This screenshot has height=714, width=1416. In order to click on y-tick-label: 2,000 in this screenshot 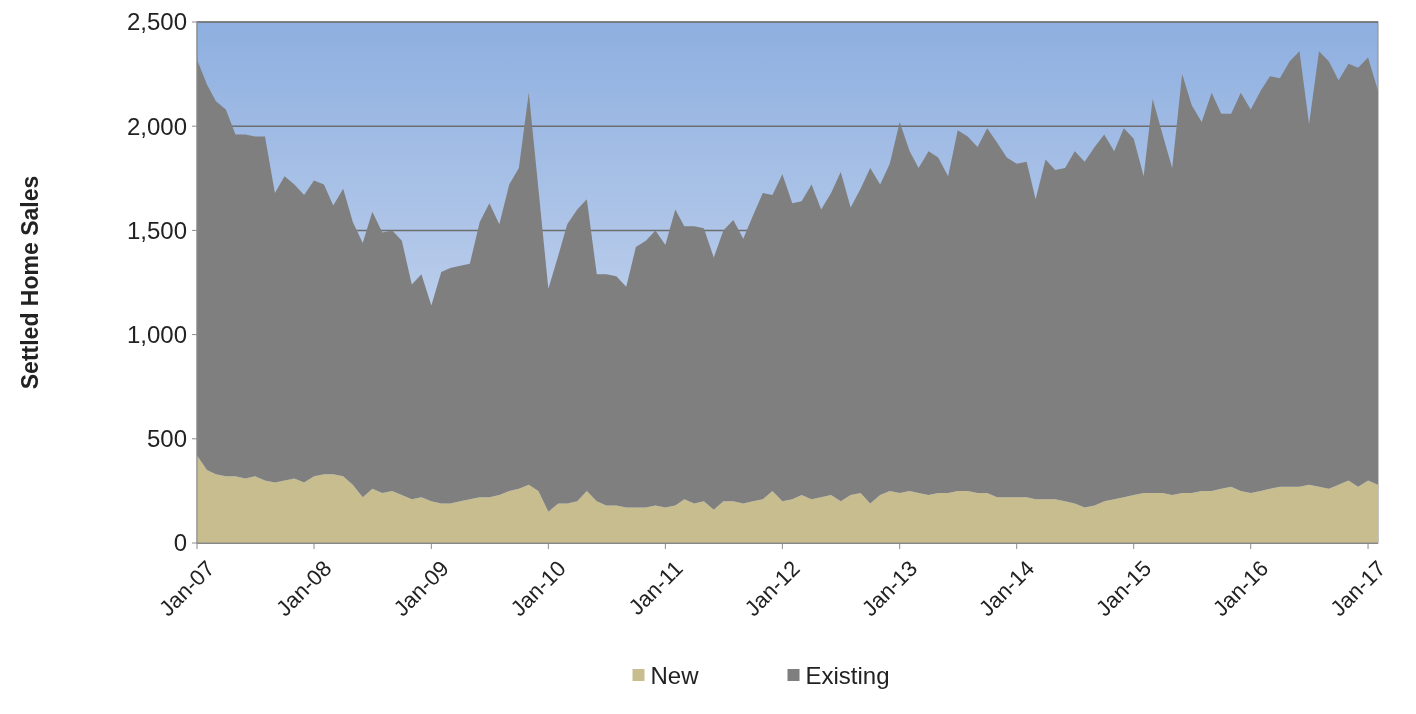, I will do `click(156, 126)`.